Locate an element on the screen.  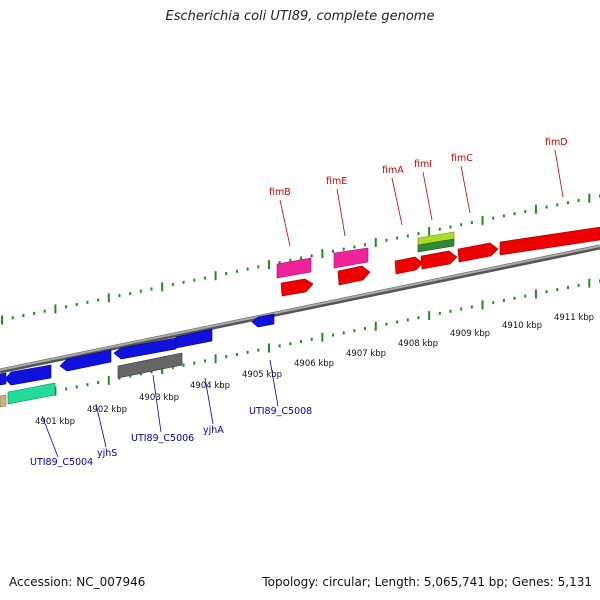
gene-feature-UTI89_C5008 is located at coordinates (263, 320).